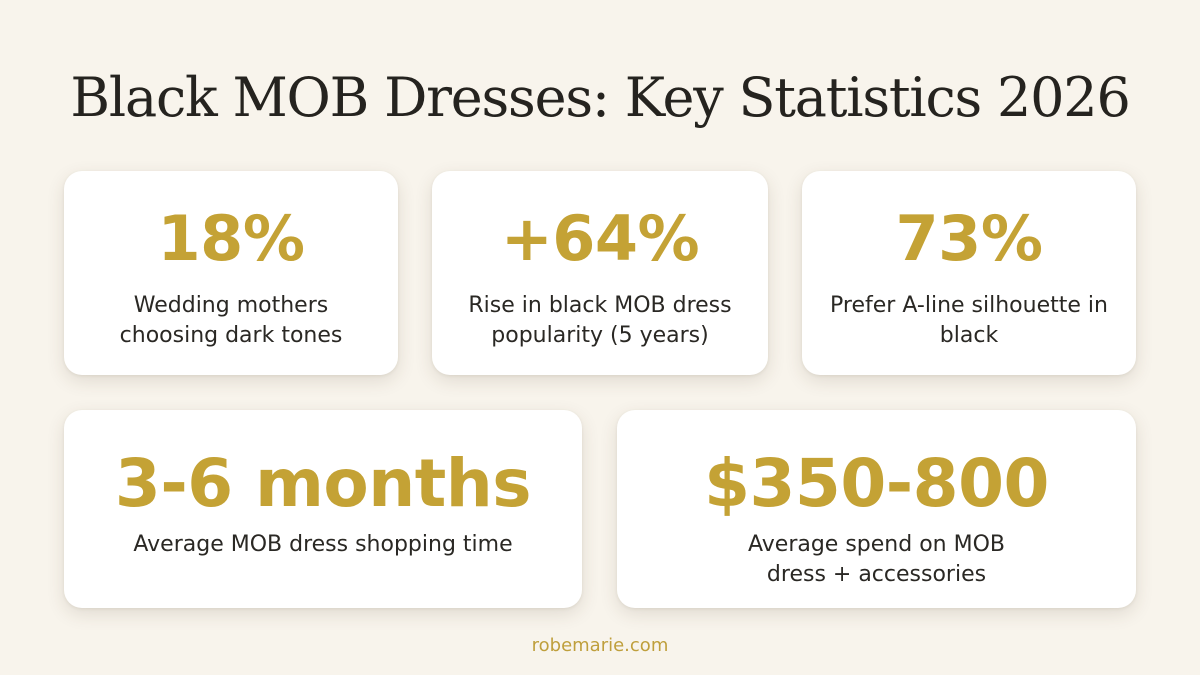 The height and width of the screenshot is (675, 1200). Describe the element at coordinates (876, 483) in the screenshot. I see `stat-value: $350-800` at that location.